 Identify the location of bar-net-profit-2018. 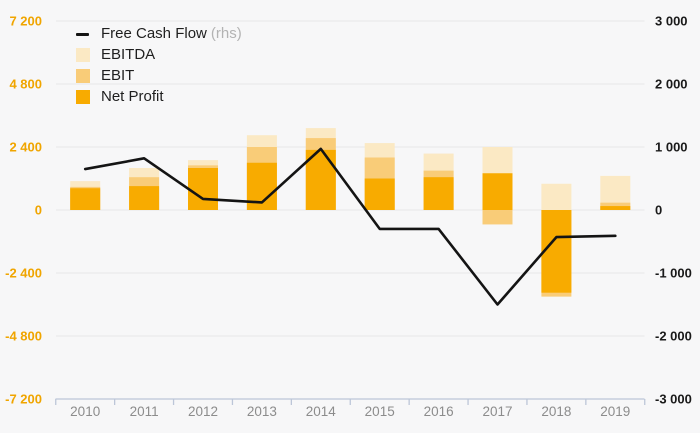
(556, 251).